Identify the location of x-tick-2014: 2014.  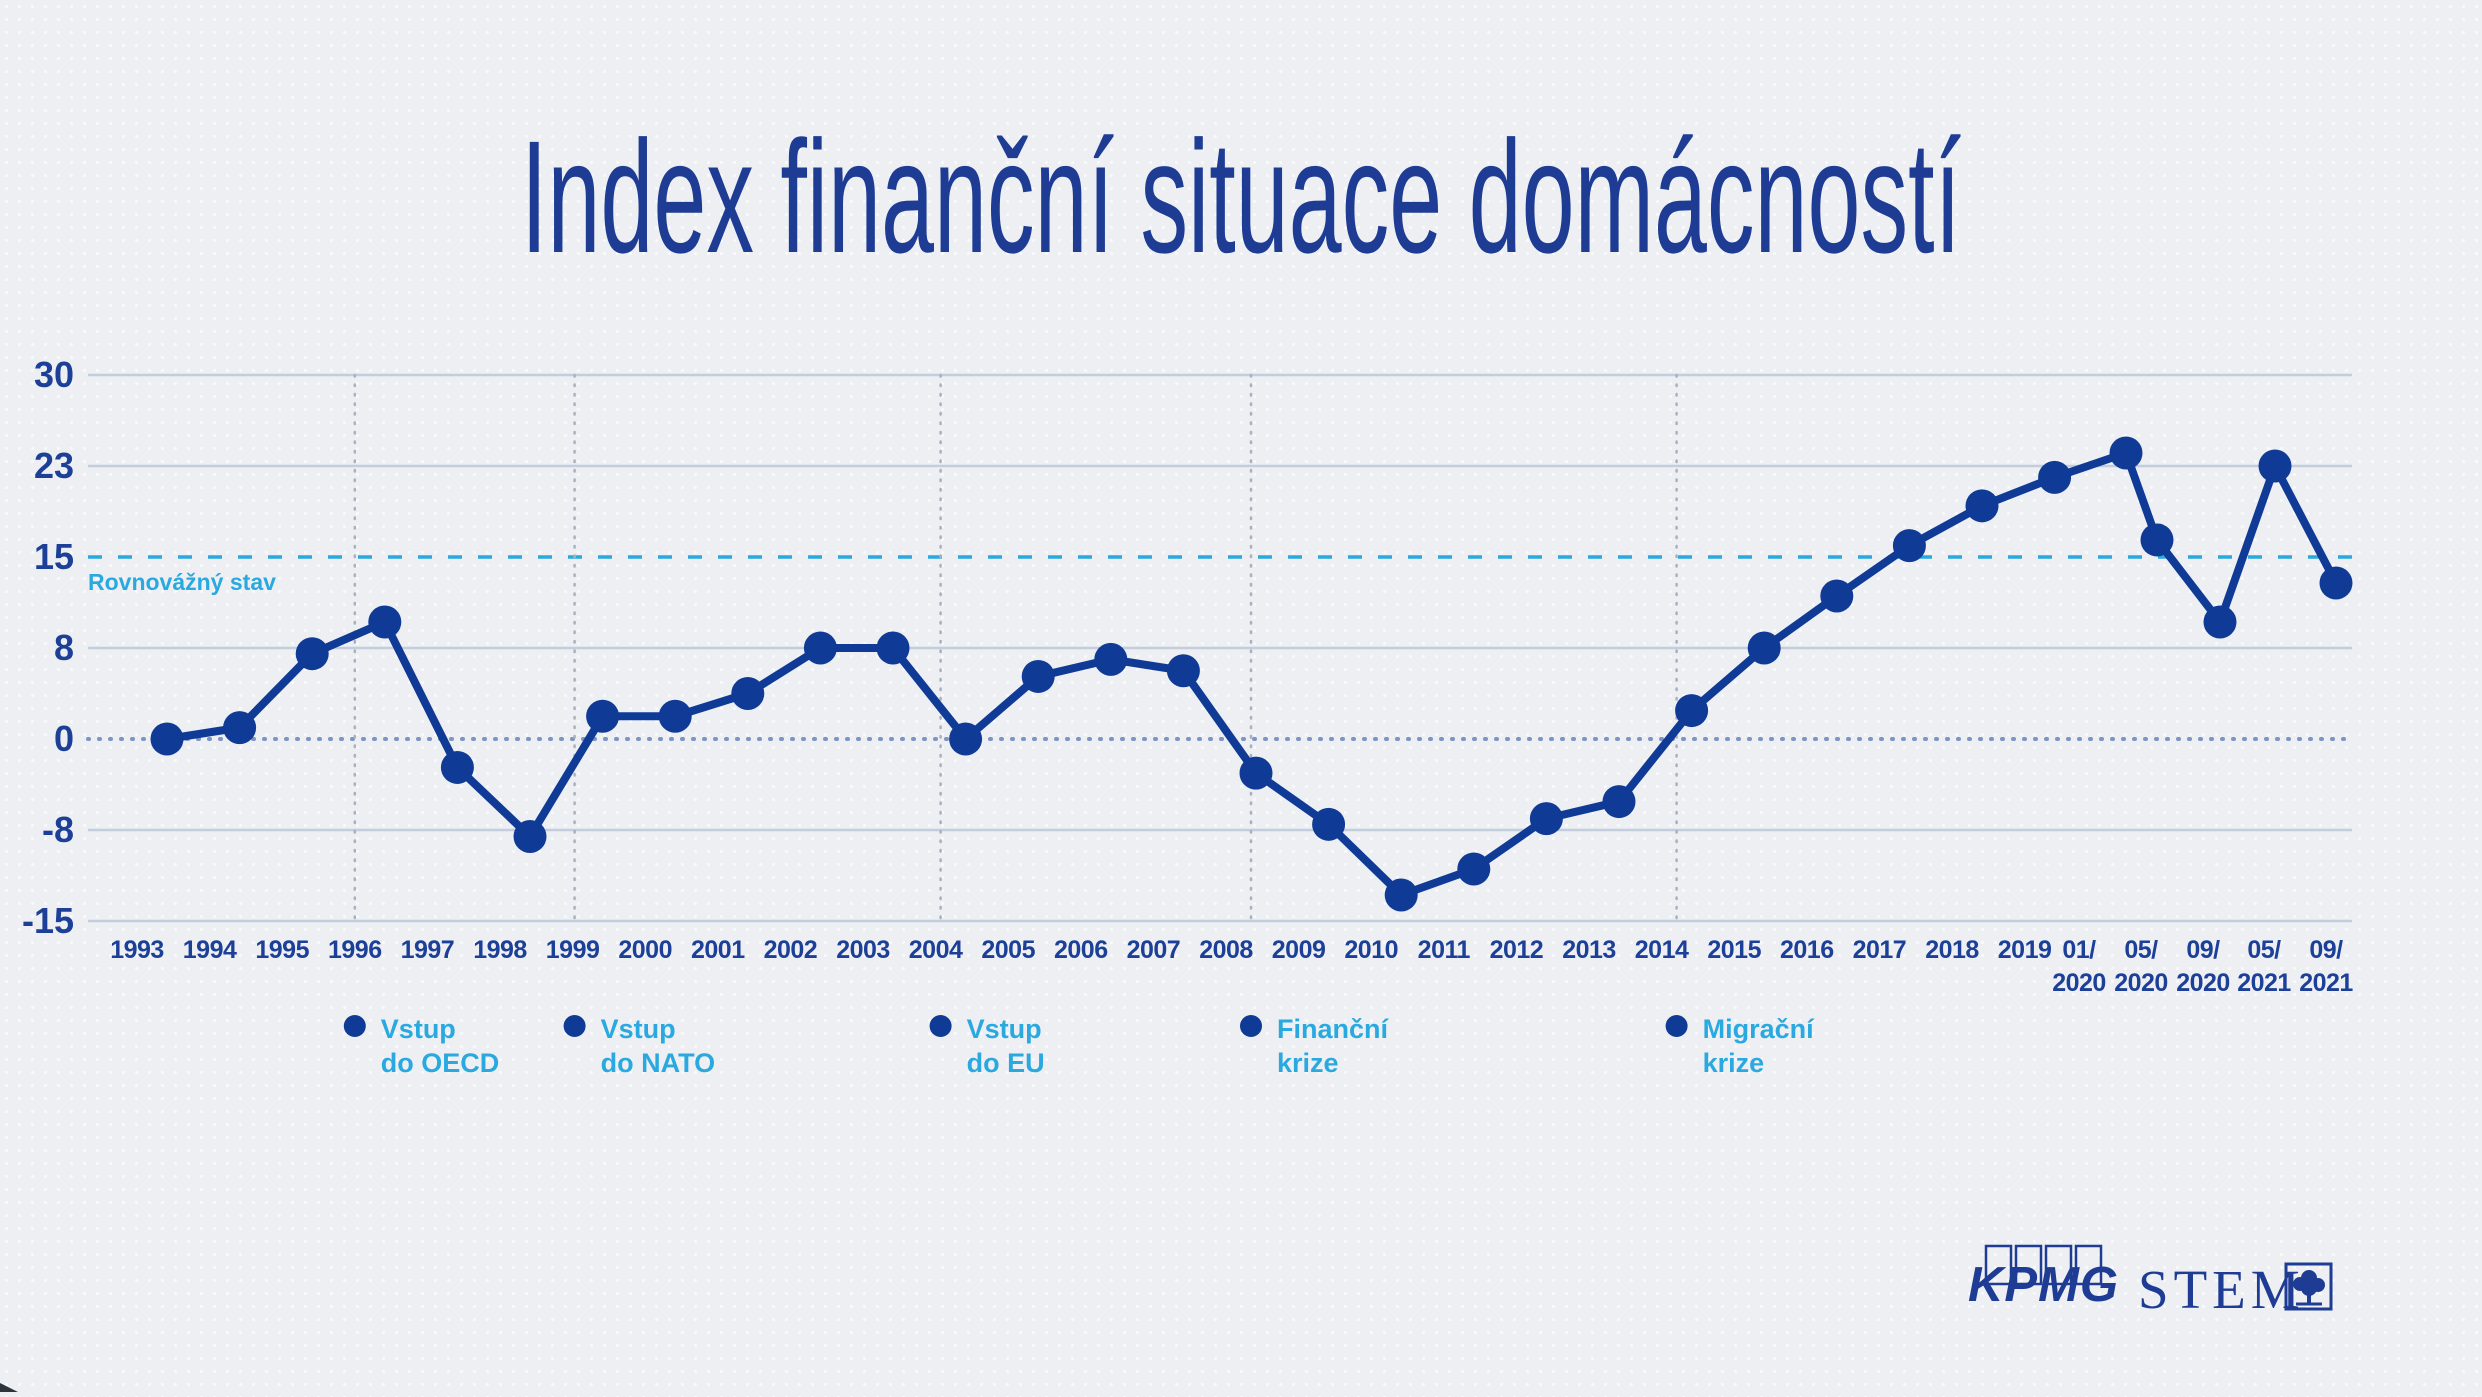
(1662, 950).